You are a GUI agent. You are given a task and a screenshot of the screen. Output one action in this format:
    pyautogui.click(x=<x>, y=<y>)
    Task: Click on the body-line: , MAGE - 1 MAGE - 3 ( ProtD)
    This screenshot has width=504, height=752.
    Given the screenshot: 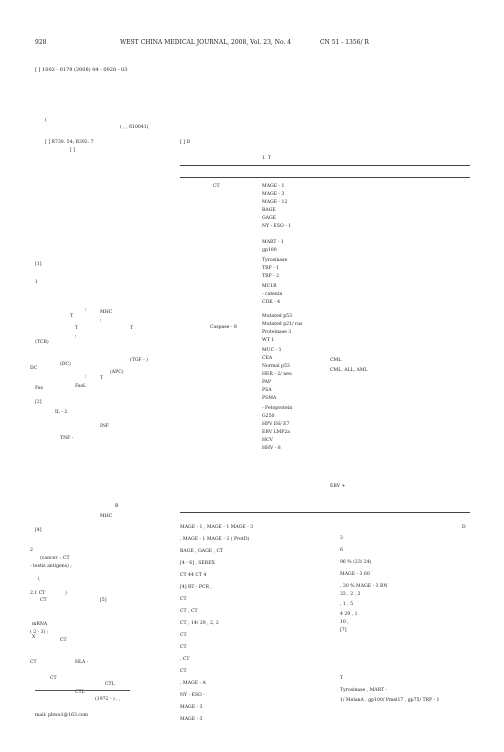 What is the action you would take?
    pyautogui.click(x=215, y=539)
    